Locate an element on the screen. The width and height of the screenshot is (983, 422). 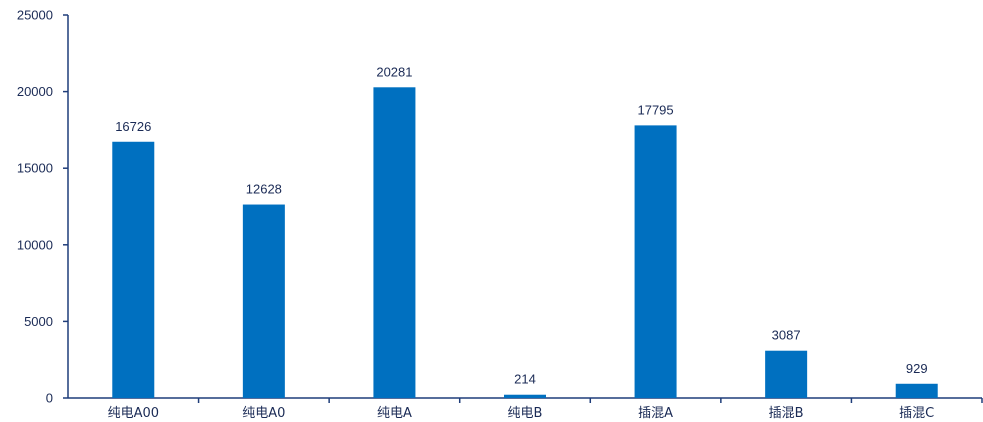
data-label-7: 929 is located at coordinates (917, 368).